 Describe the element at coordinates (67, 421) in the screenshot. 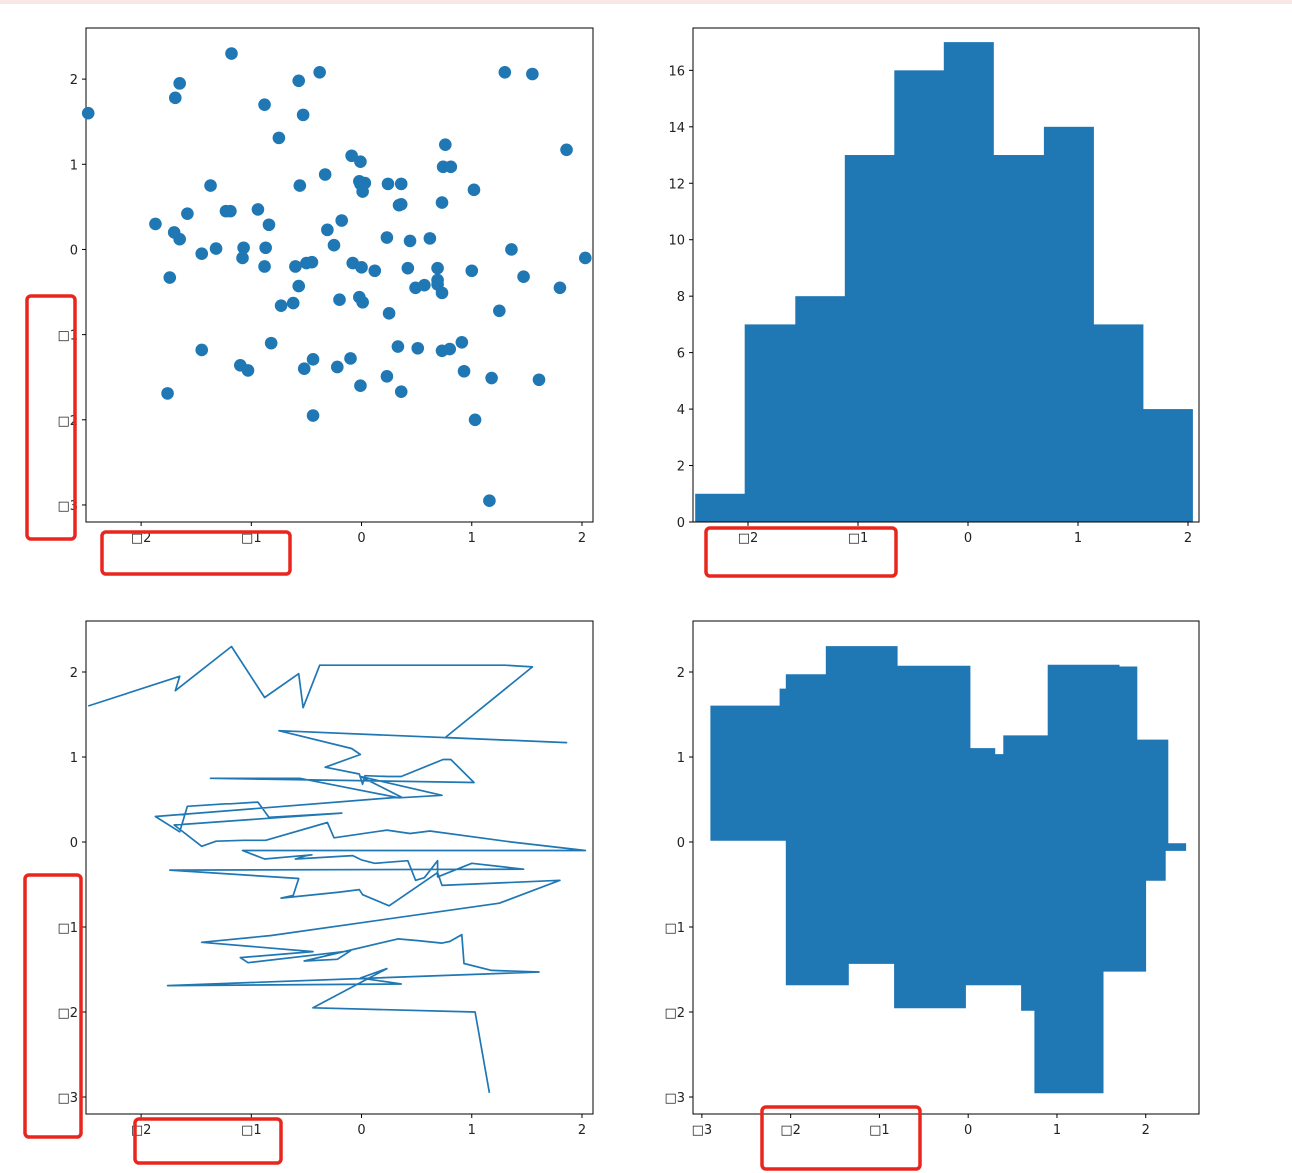

I see `y-tick-label: □2` at that location.